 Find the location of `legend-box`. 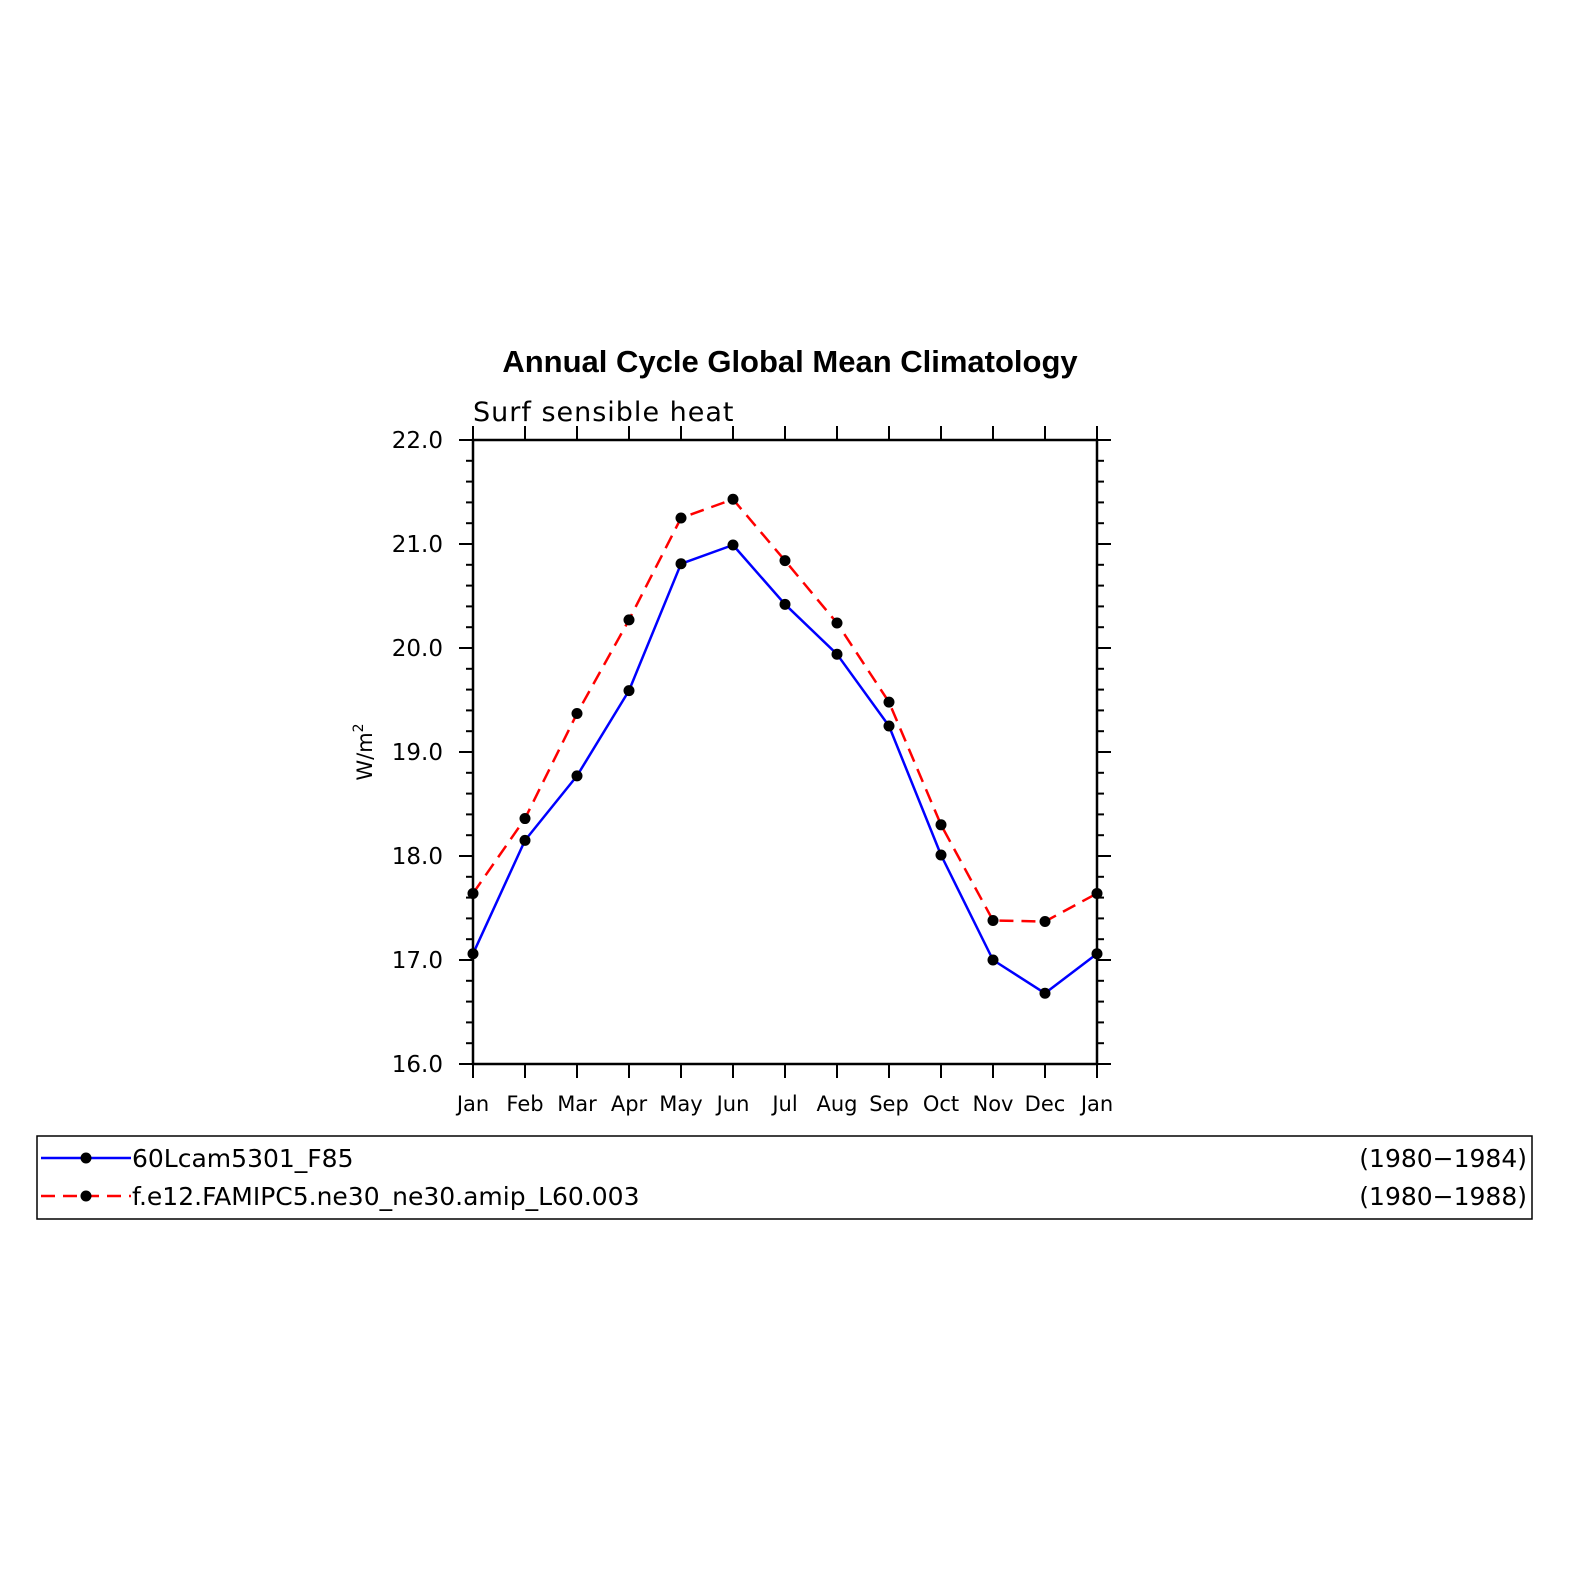

legend-box is located at coordinates (784, 1177).